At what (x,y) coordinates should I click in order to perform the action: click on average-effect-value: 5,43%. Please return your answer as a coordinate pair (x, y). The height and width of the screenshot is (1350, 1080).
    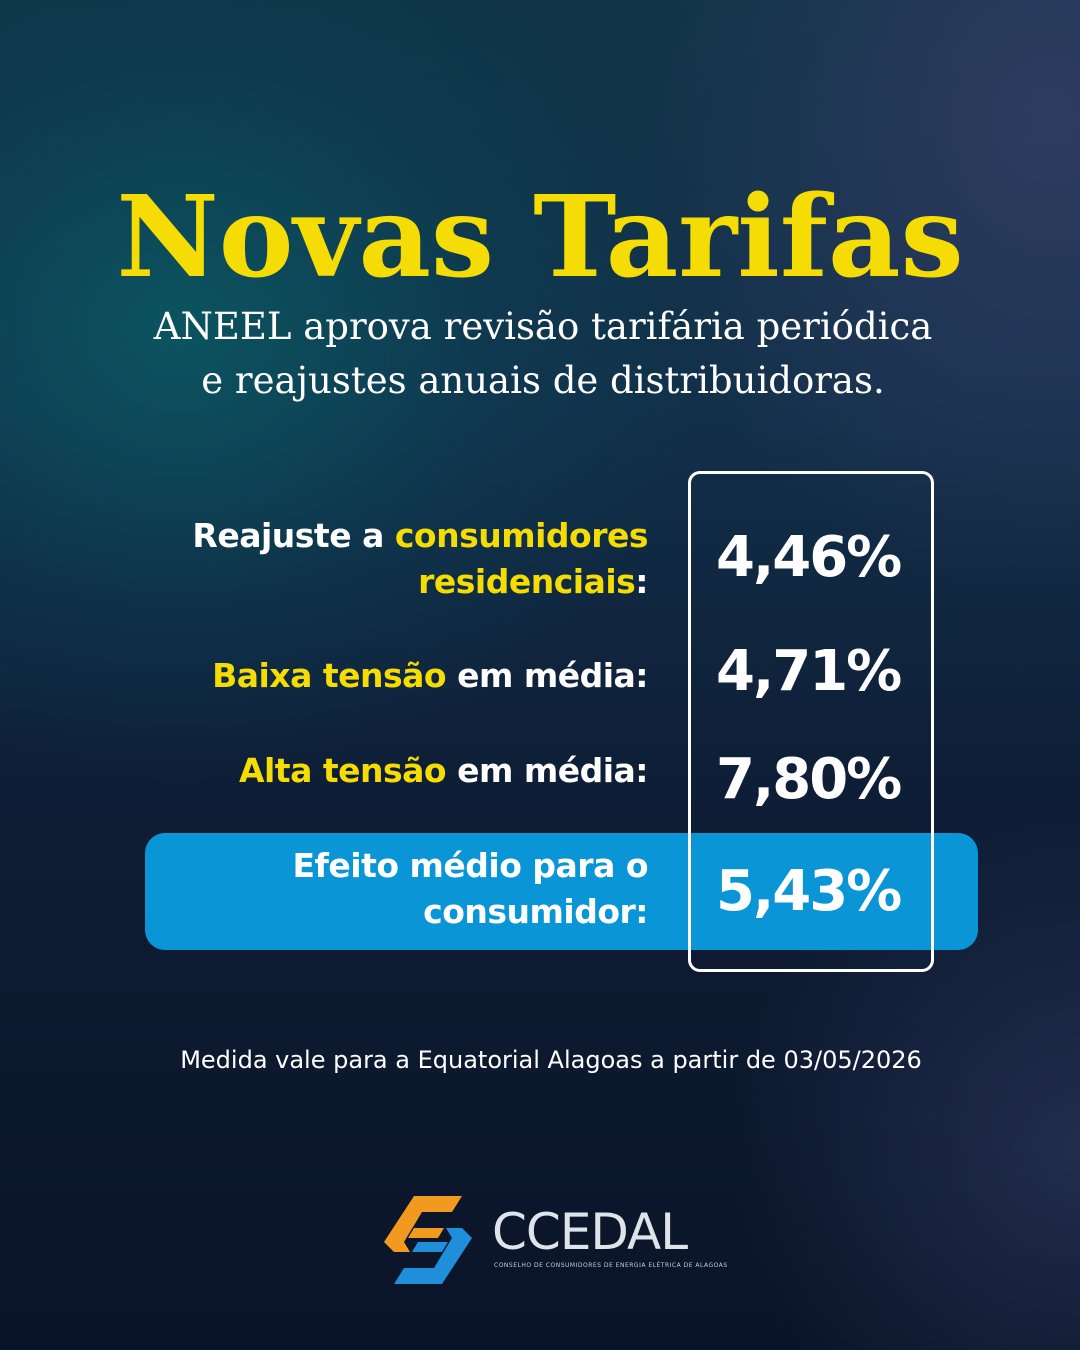
    Looking at the image, I should click on (809, 891).